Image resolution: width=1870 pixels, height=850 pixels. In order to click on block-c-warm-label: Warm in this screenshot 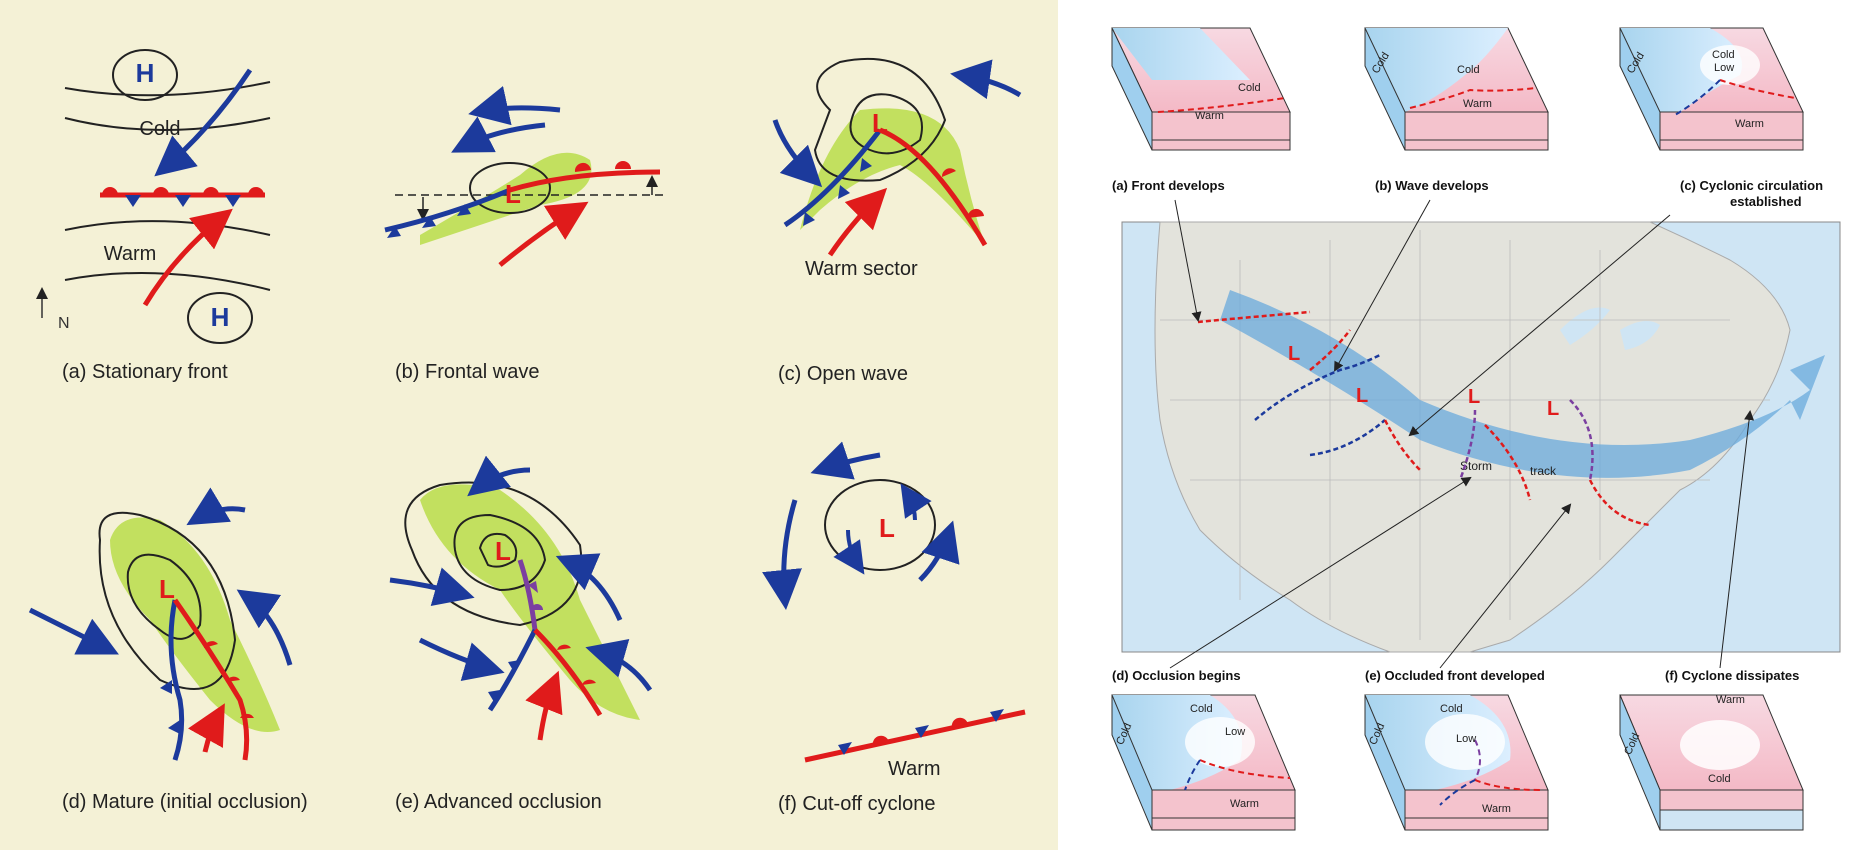, I will do `click(1749, 124)`.